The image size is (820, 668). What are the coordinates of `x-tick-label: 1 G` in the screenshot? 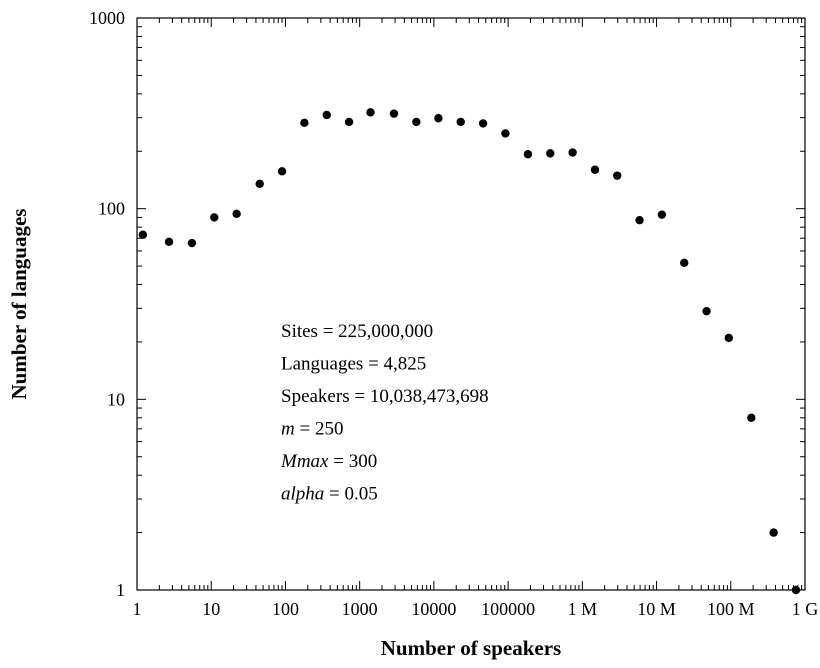 It's located at (805, 609).